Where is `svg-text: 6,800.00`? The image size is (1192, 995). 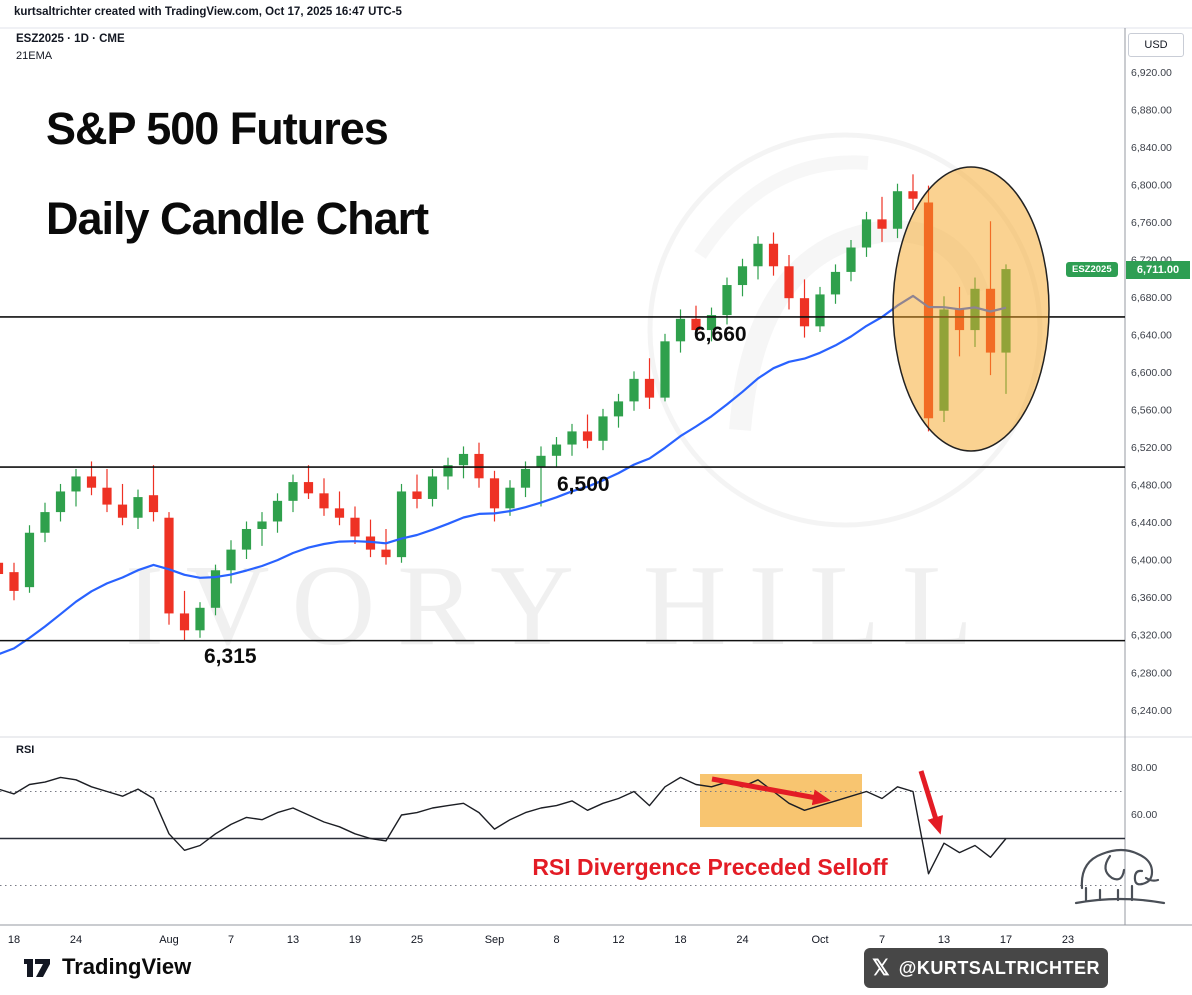 svg-text: 6,800.00 is located at coordinates (1151, 185).